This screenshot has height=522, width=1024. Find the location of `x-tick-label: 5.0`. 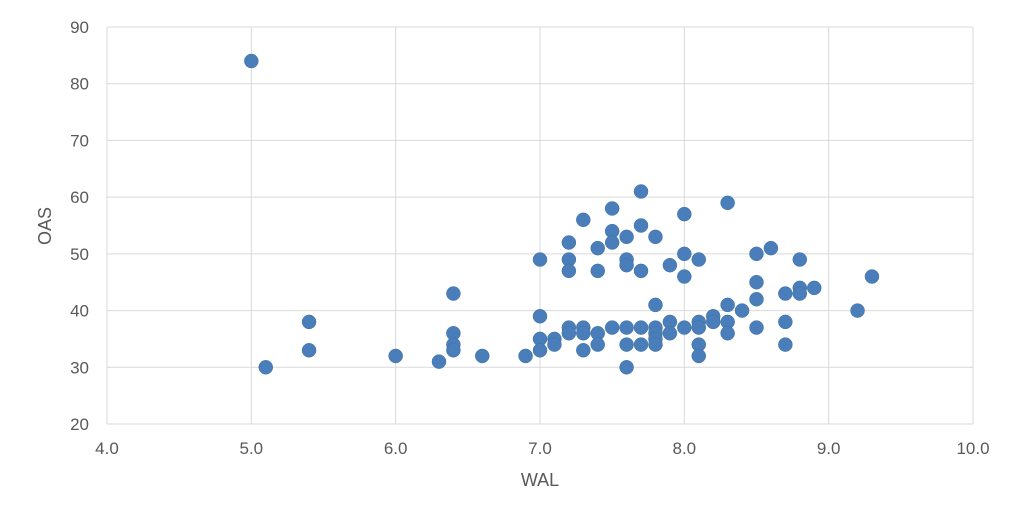

x-tick-label: 5.0 is located at coordinates (252, 448).